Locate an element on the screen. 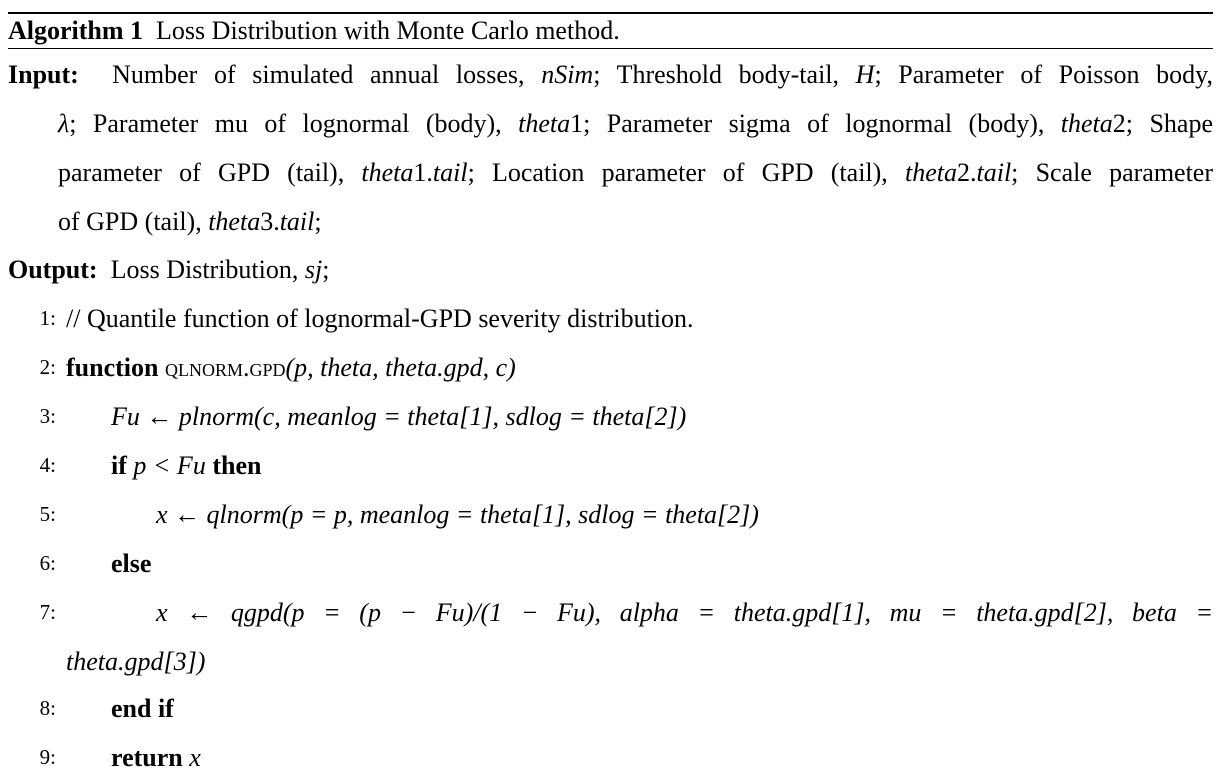  input-text: 1. is located at coordinates (423, 172).